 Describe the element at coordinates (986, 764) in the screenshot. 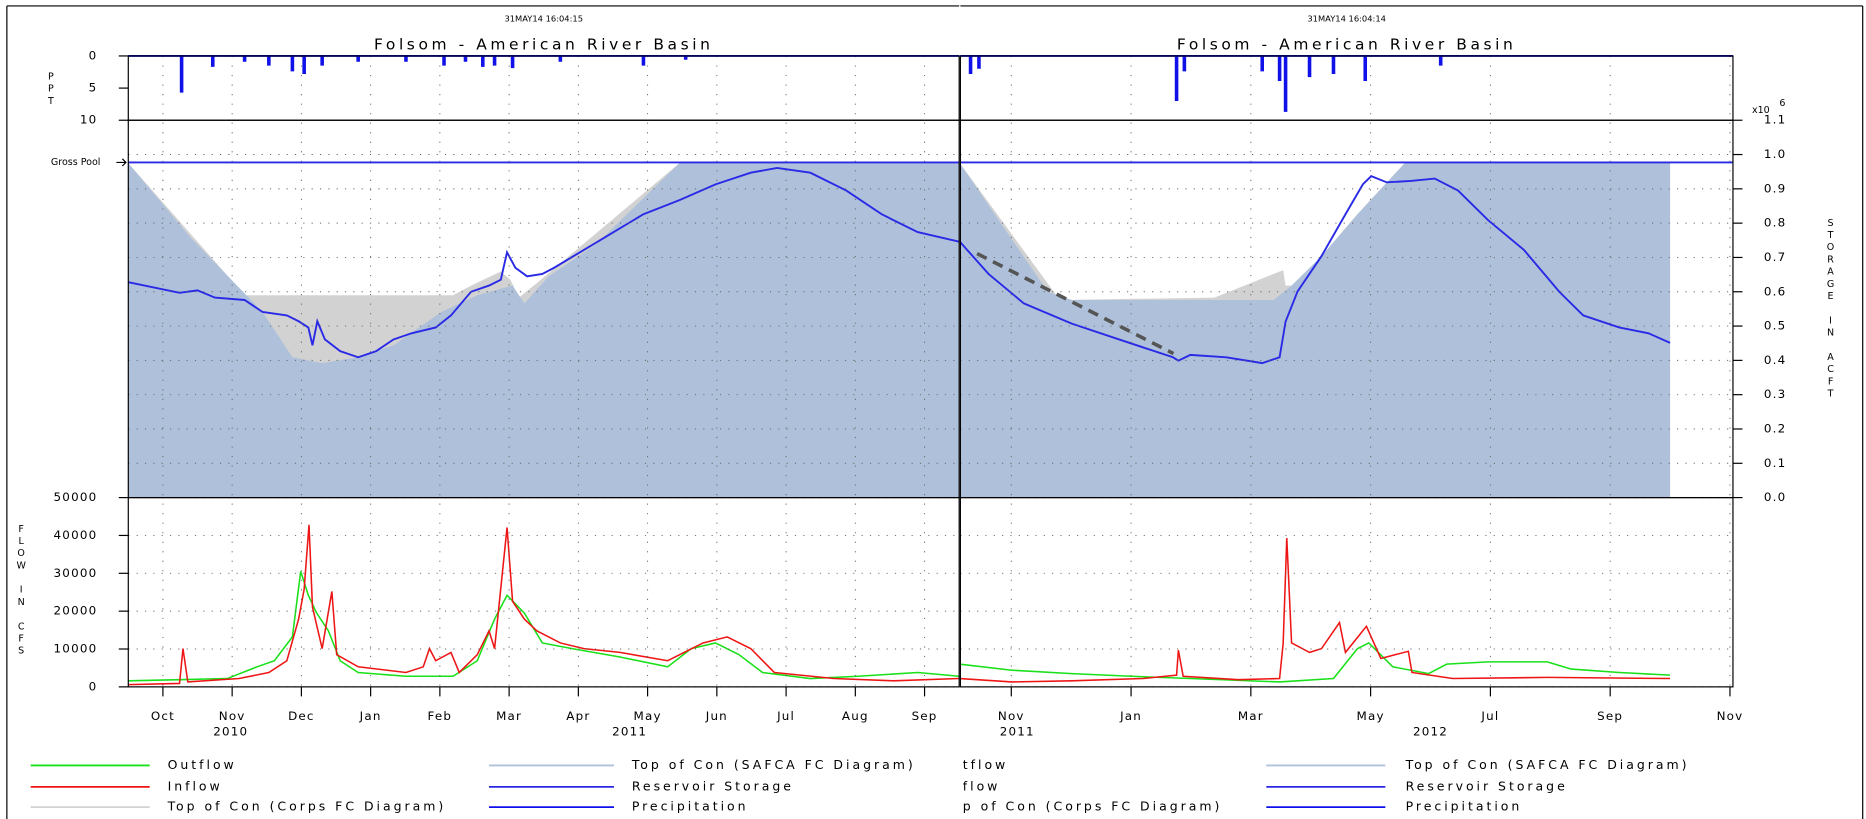

I see `legend-label: tflow` at that location.